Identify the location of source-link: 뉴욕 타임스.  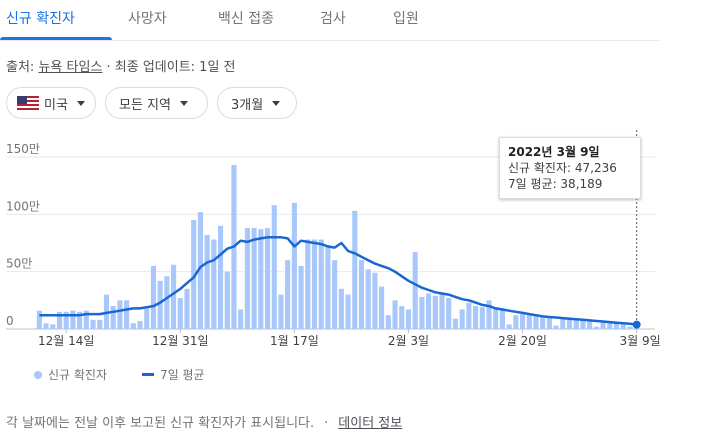
(70, 67).